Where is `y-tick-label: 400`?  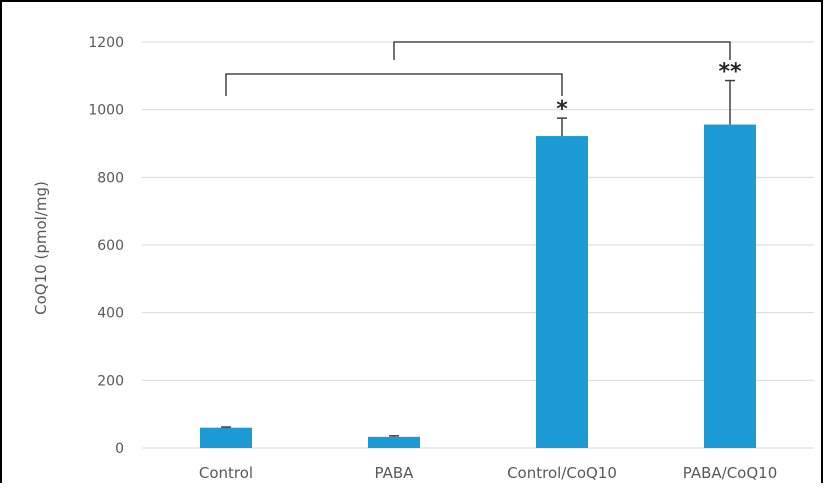
y-tick-label: 400 is located at coordinates (110, 314).